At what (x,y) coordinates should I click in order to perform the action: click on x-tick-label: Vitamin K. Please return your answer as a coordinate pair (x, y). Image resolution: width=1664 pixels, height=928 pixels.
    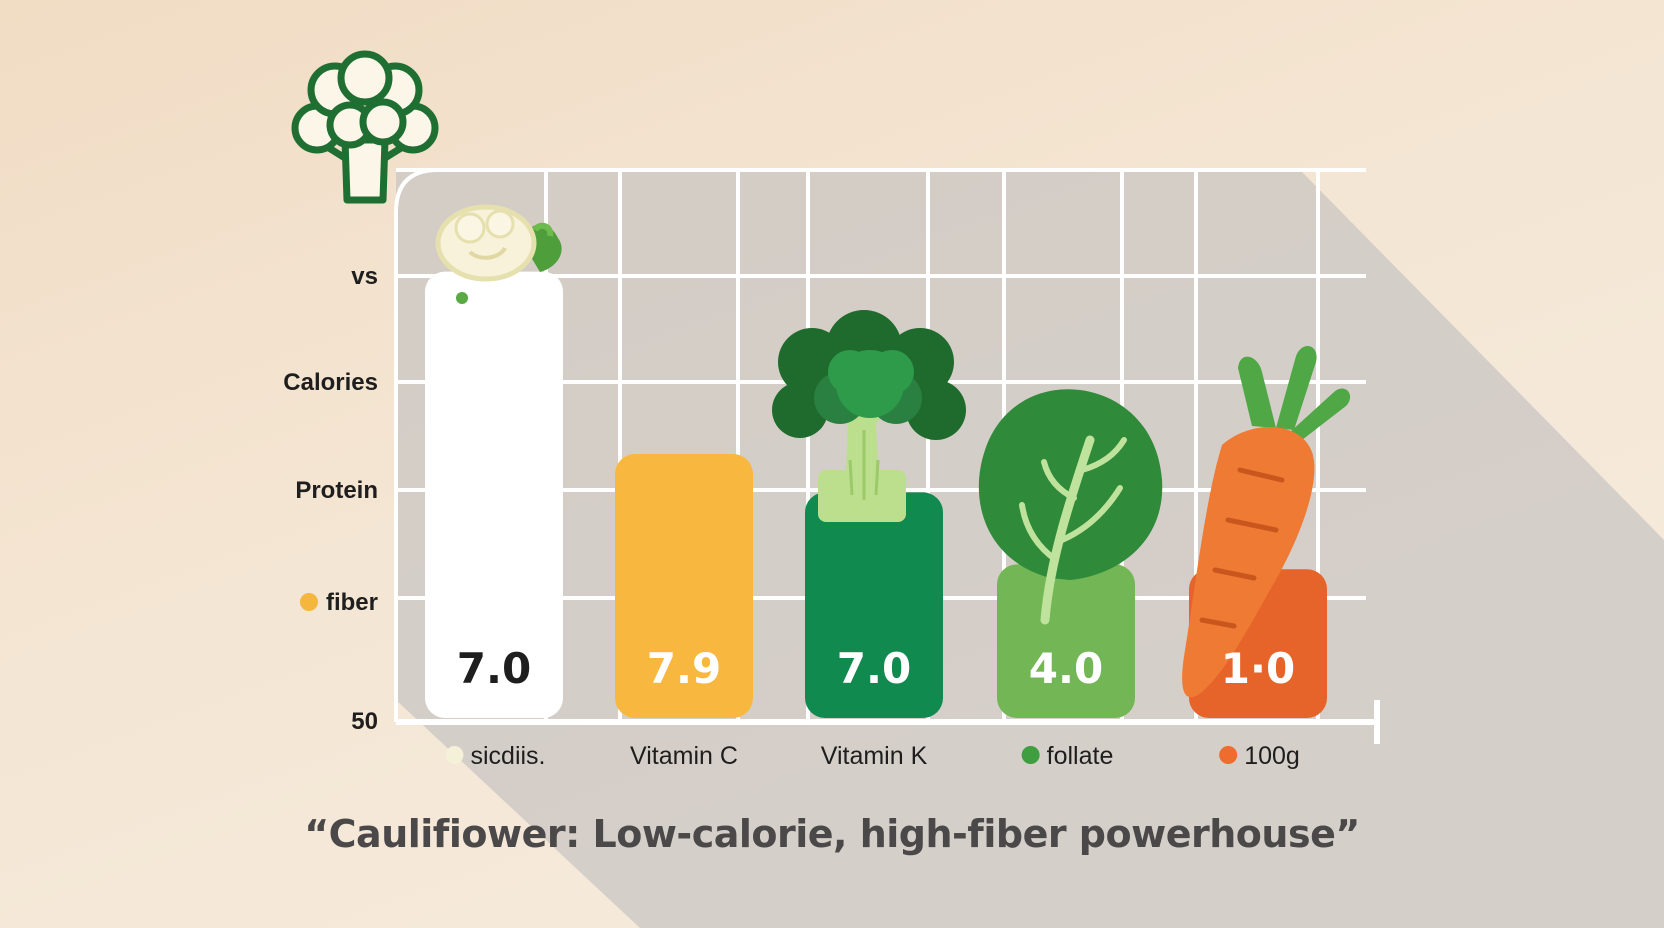
    Looking at the image, I should click on (874, 756).